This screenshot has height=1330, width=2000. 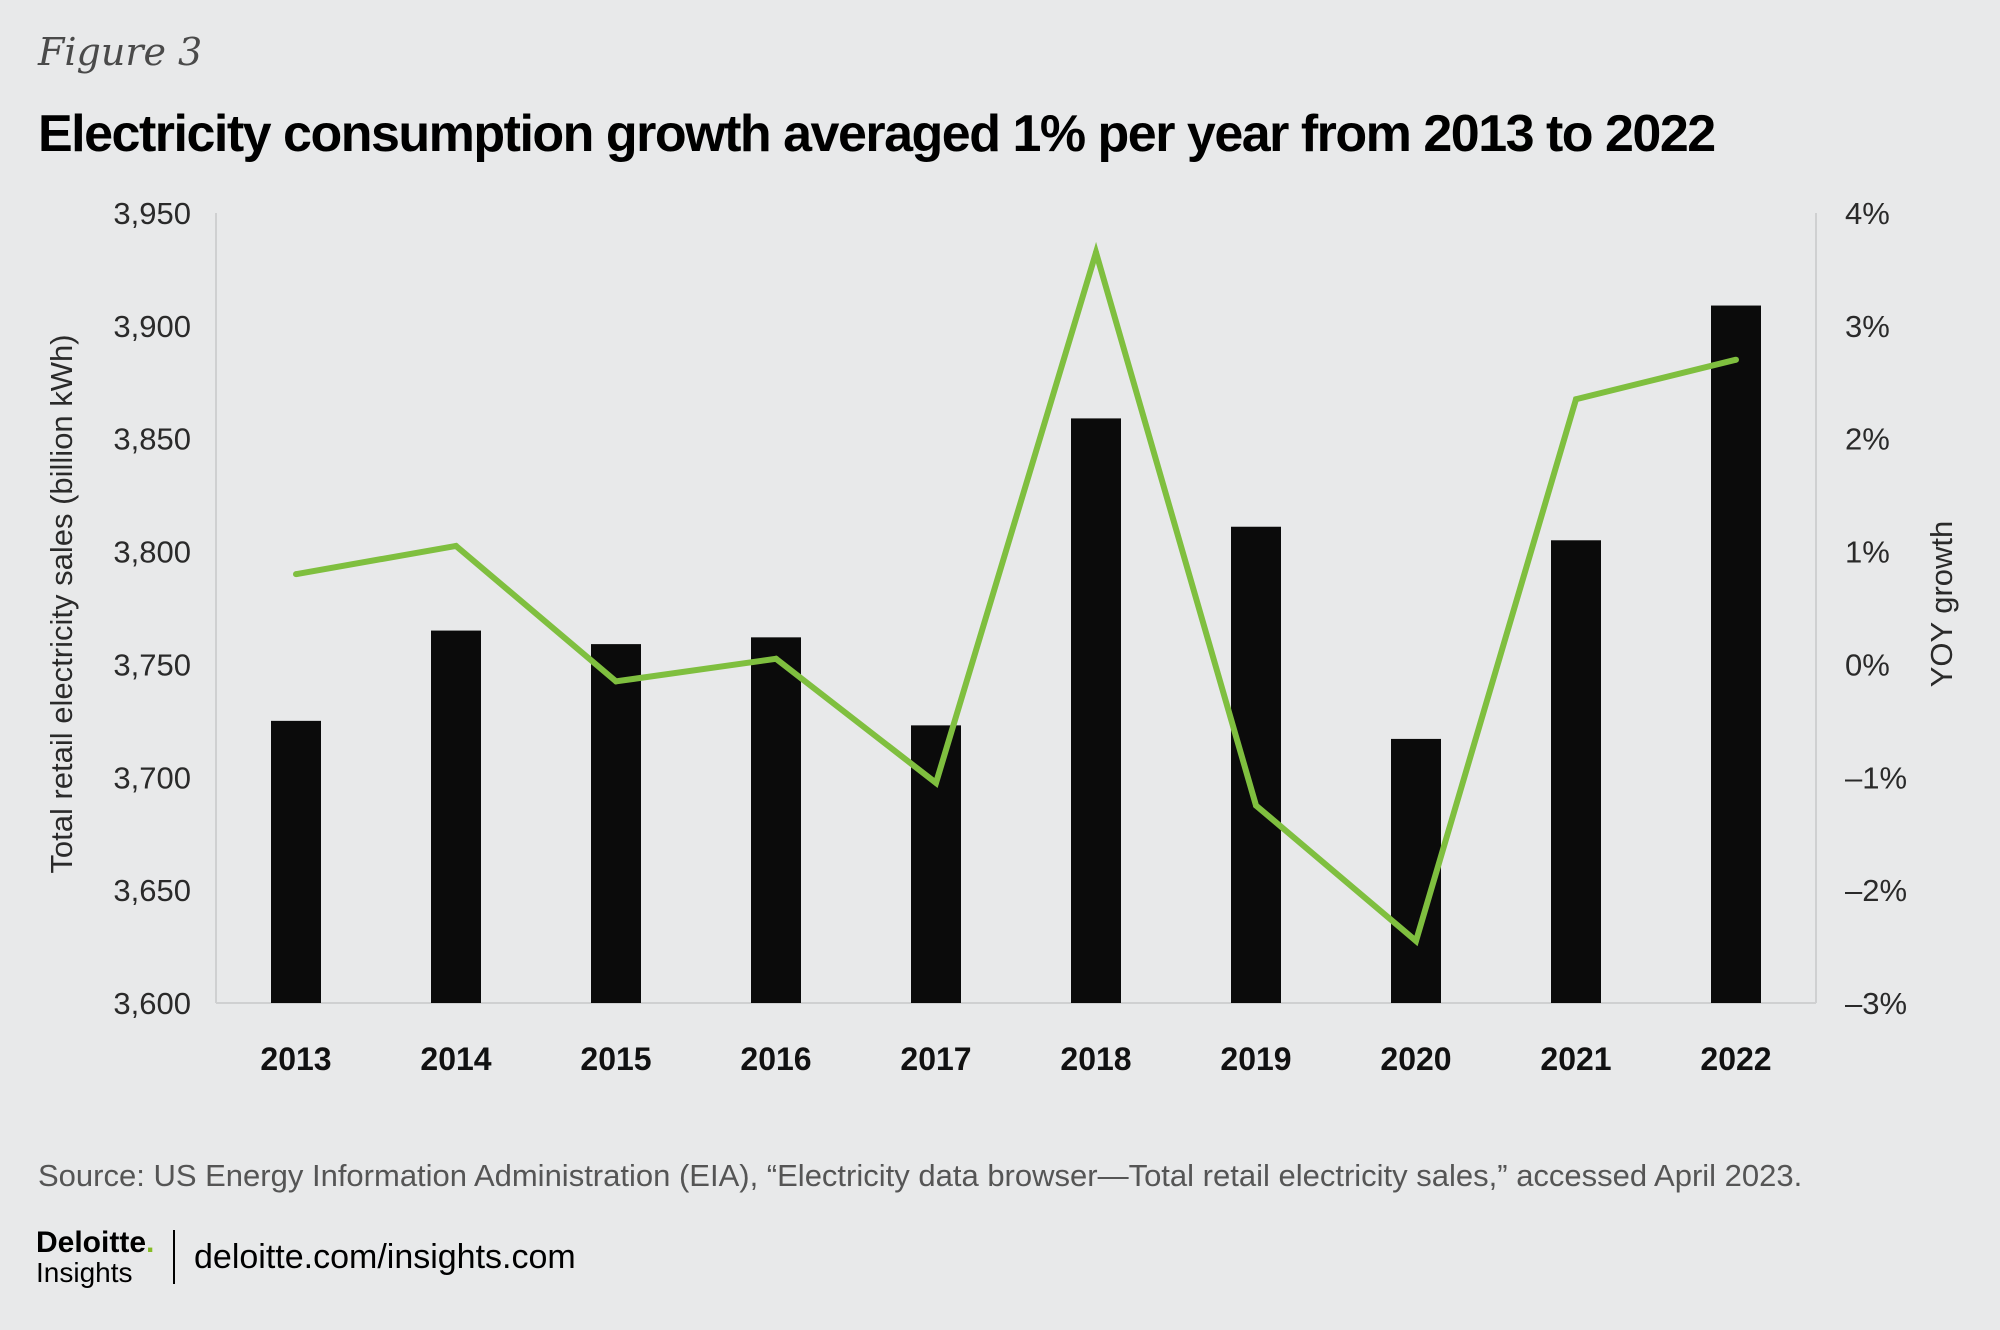 I want to click on x-tick-label: 2018, so click(x=1095, y=1059).